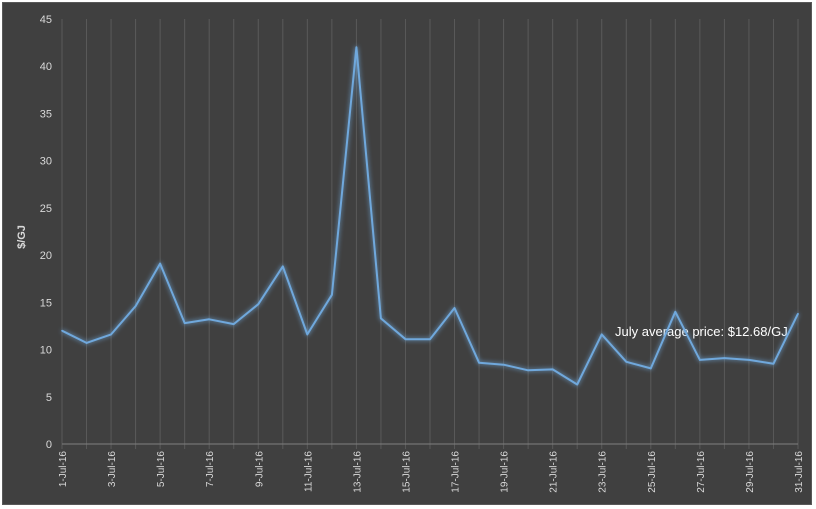  I want to click on x-tick-label: 9-Jul-16, so click(259, 469).